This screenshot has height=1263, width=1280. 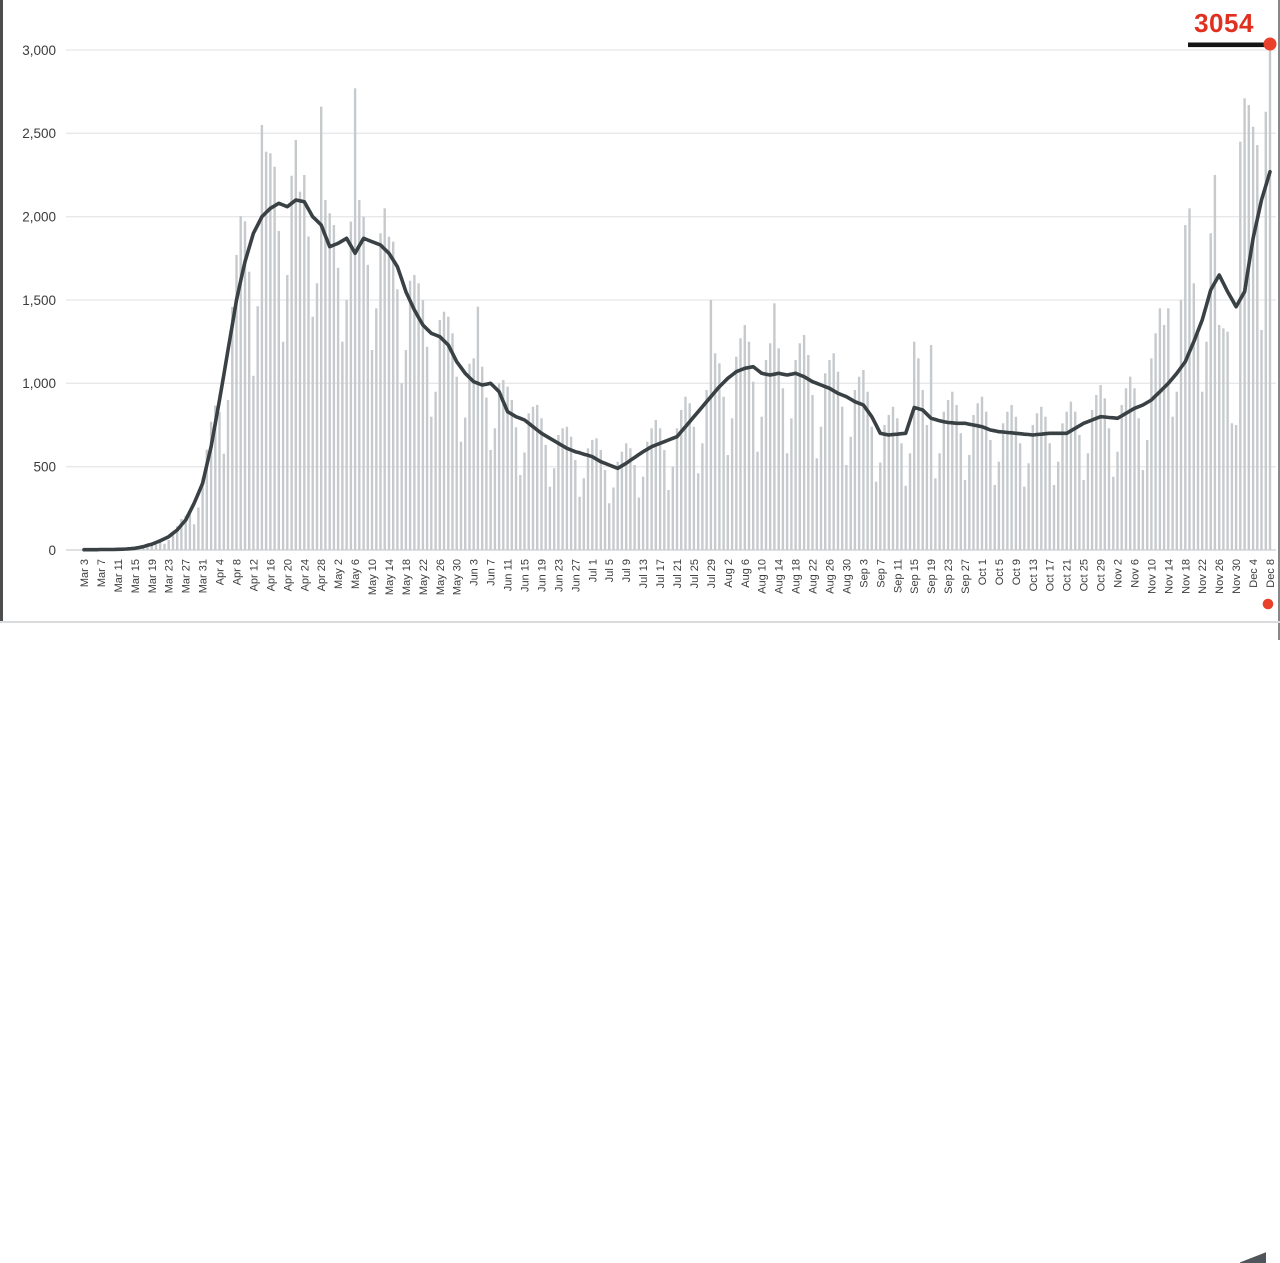 What do you see at coordinates (1169, 576) in the screenshot?
I see `x-tick-label: Nov 14` at bounding box center [1169, 576].